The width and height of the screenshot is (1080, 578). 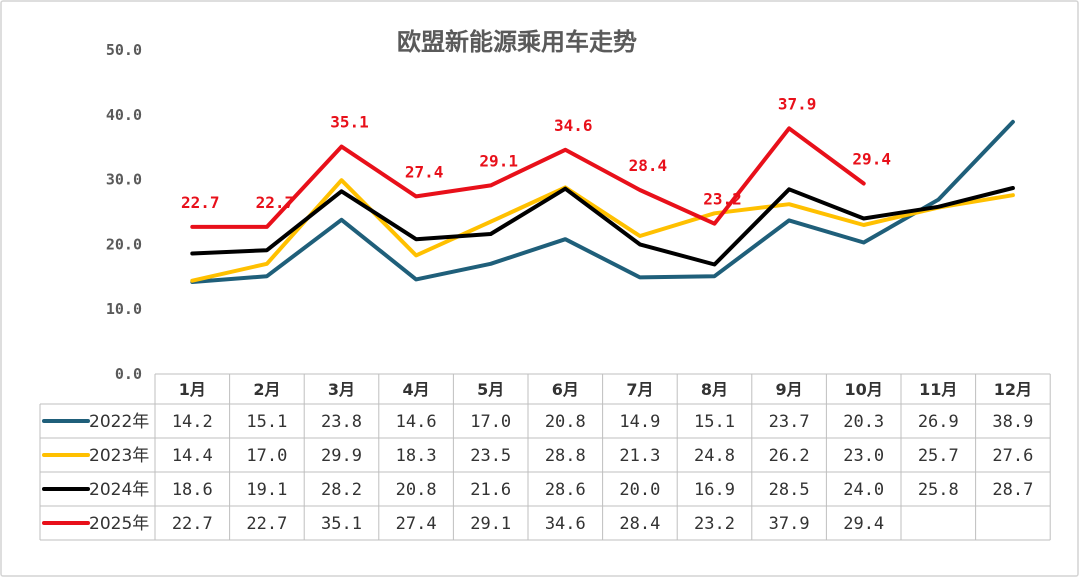 What do you see at coordinates (789, 422) in the screenshot?
I see `table-cell: 23.7` at bounding box center [789, 422].